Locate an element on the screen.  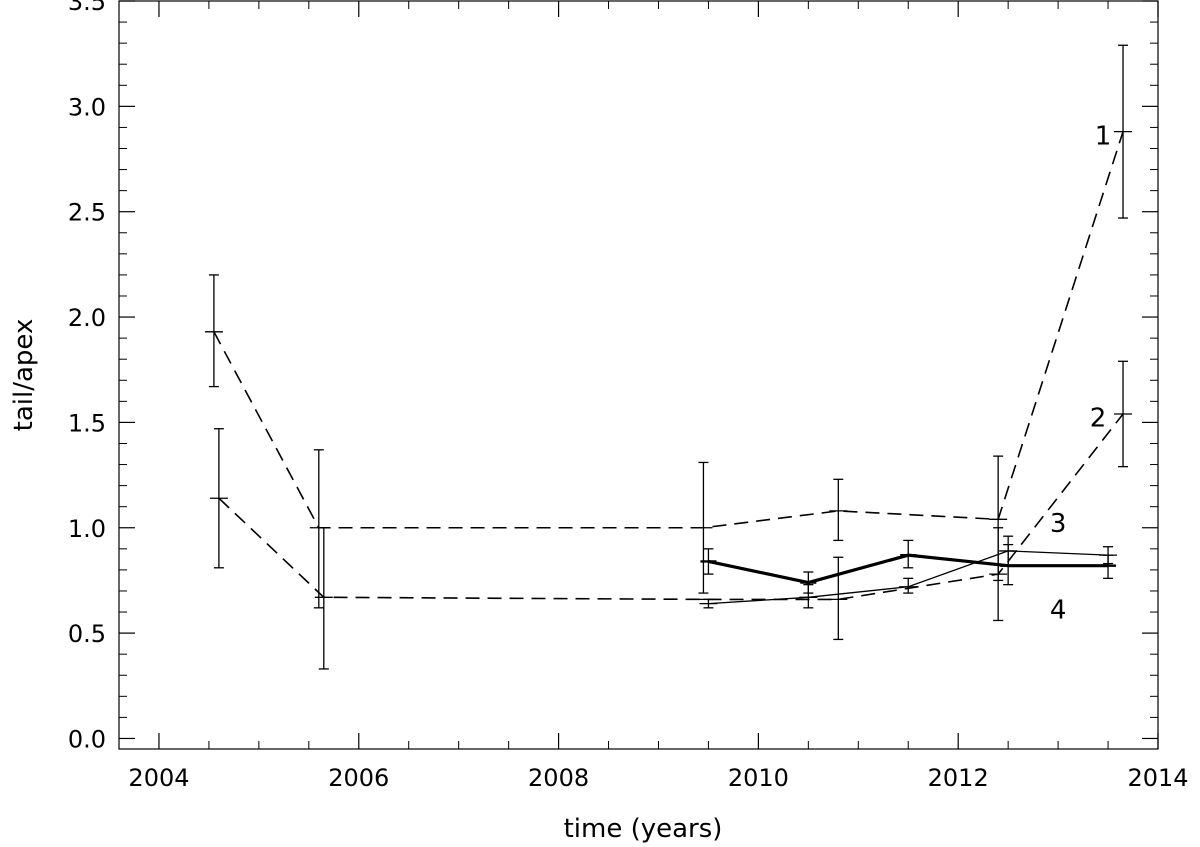
y-tick-label: 0.5 is located at coordinates (87, 634).